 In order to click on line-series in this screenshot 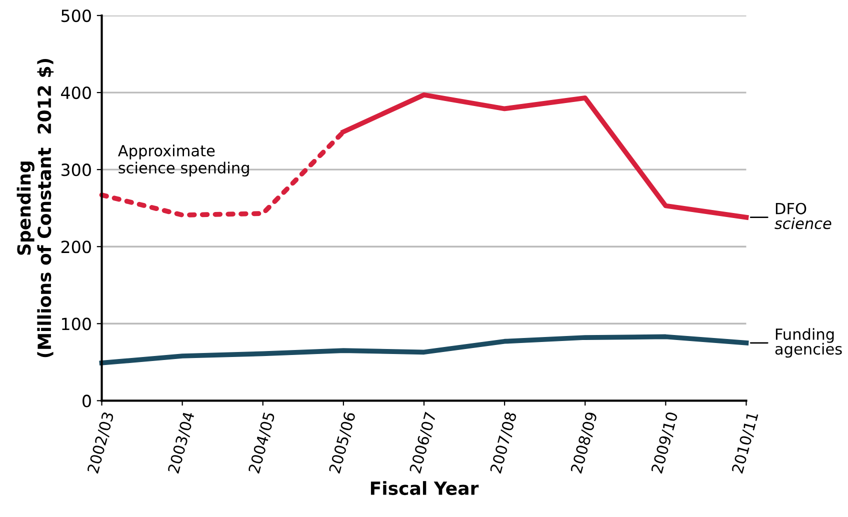, I will do `click(424, 350)`.